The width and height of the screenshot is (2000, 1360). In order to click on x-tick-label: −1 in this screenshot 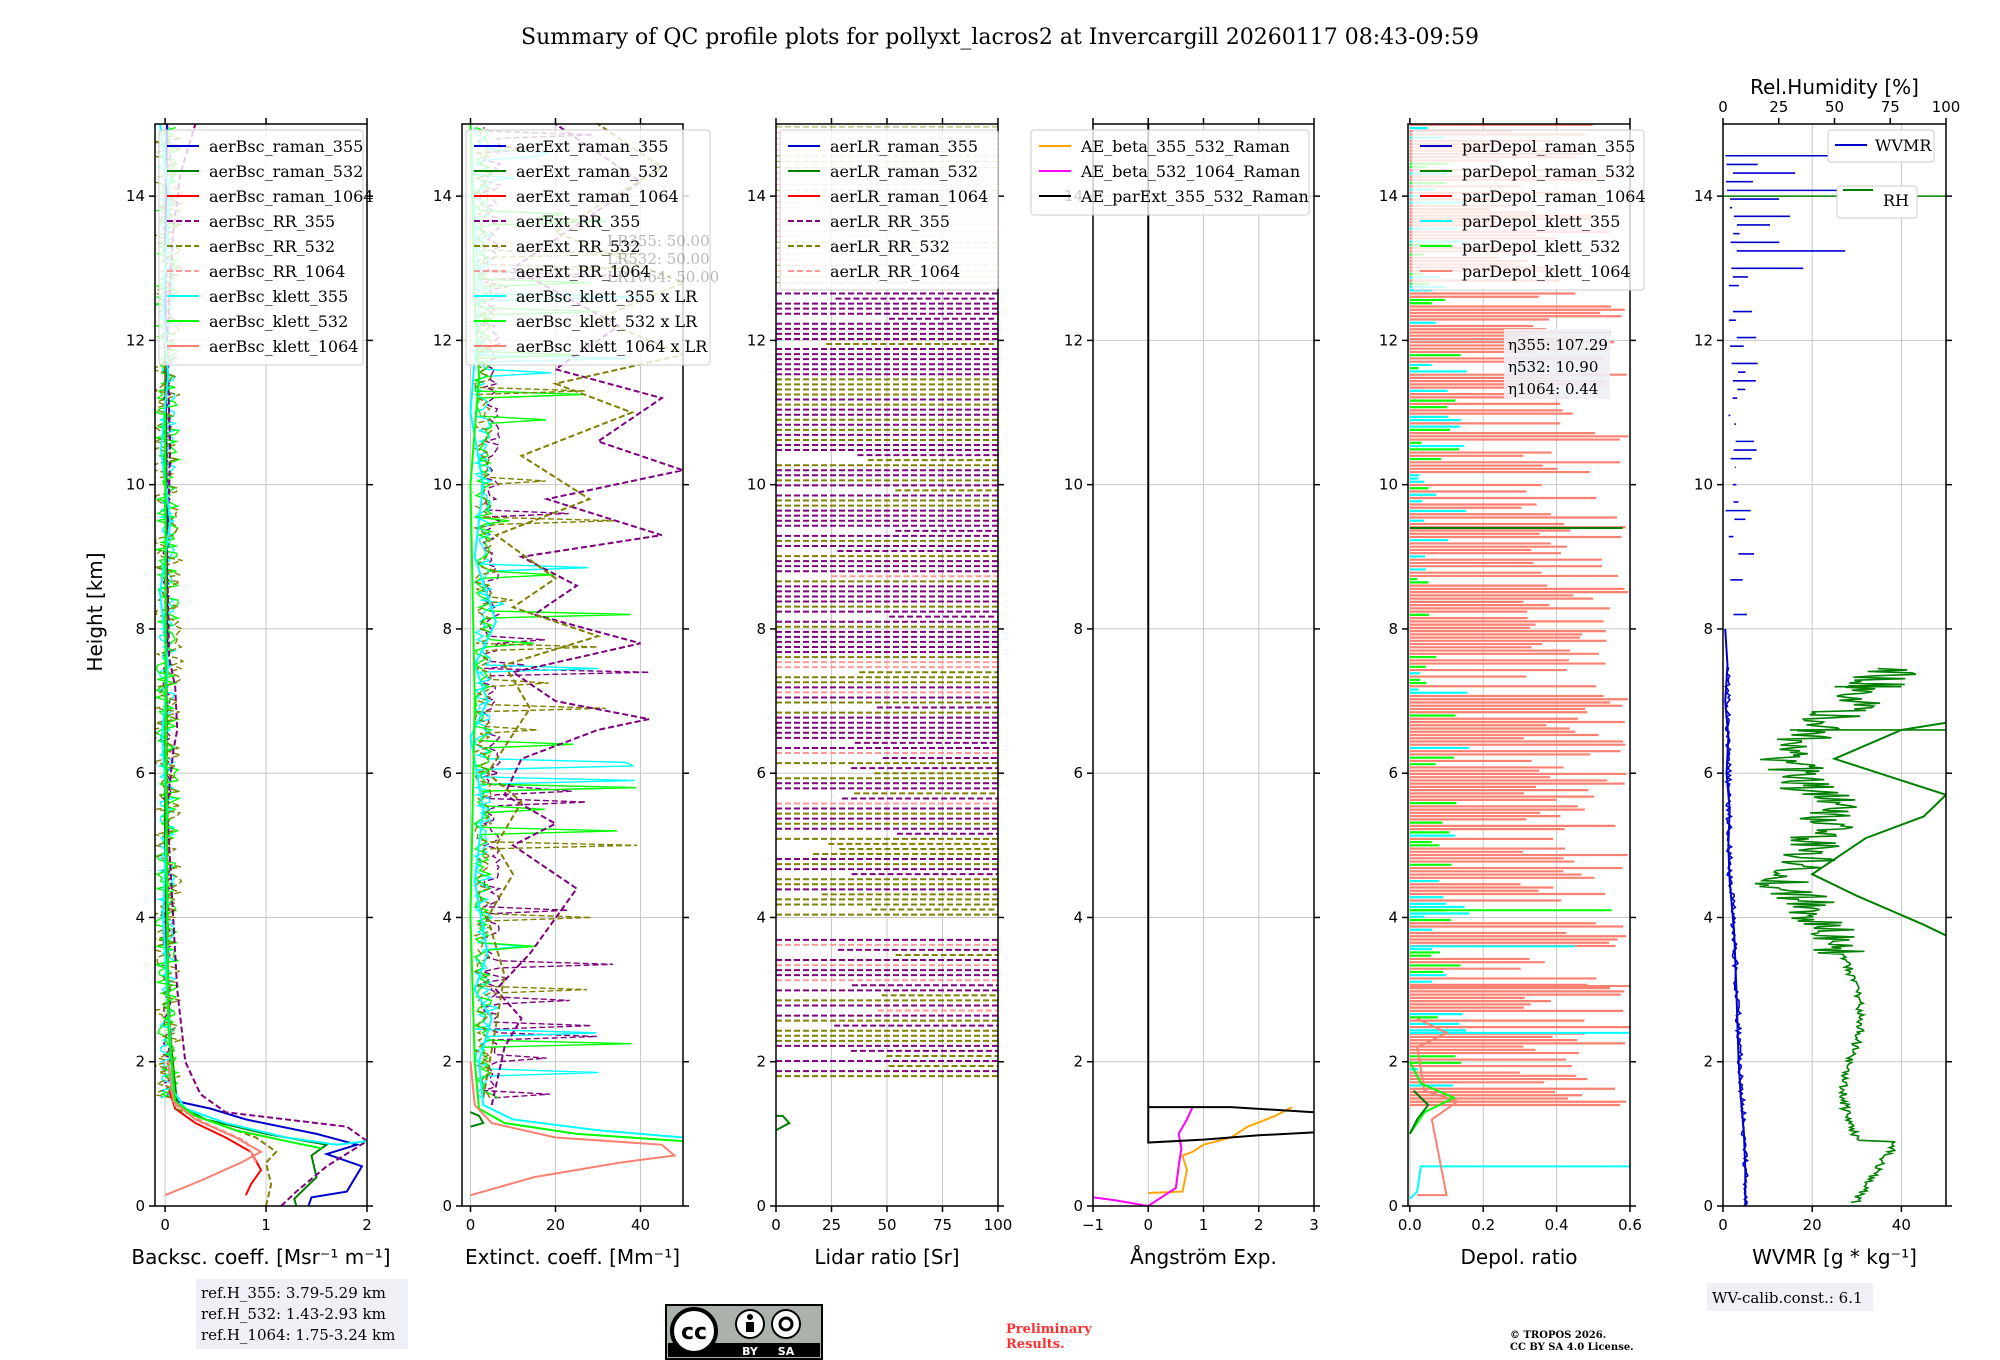, I will do `click(1093, 1225)`.